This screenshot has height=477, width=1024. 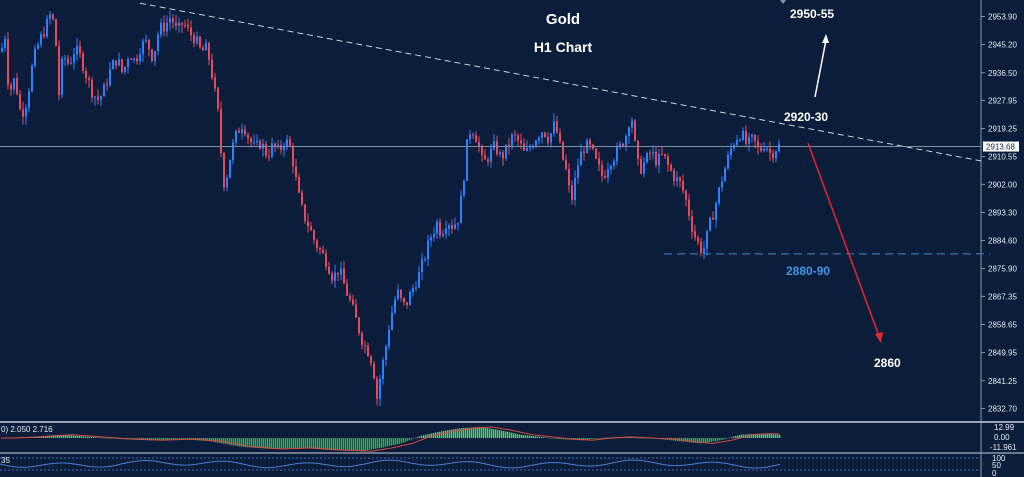 What do you see at coordinates (1001, 146) in the screenshot?
I see `current-price-badge` at bounding box center [1001, 146].